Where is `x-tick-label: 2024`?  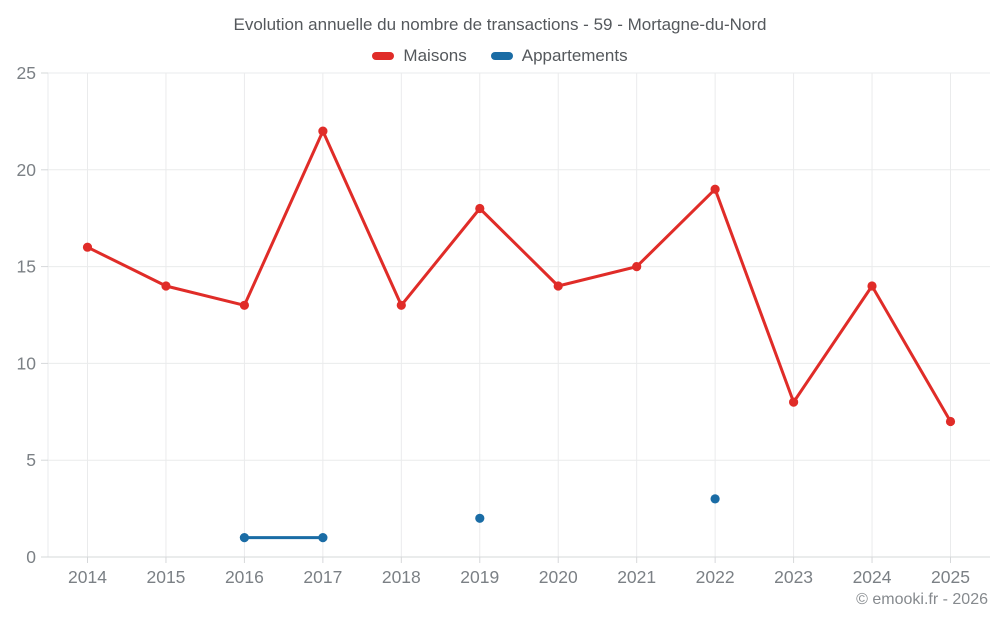
x-tick-label: 2024 is located at coordinates (872, 577).